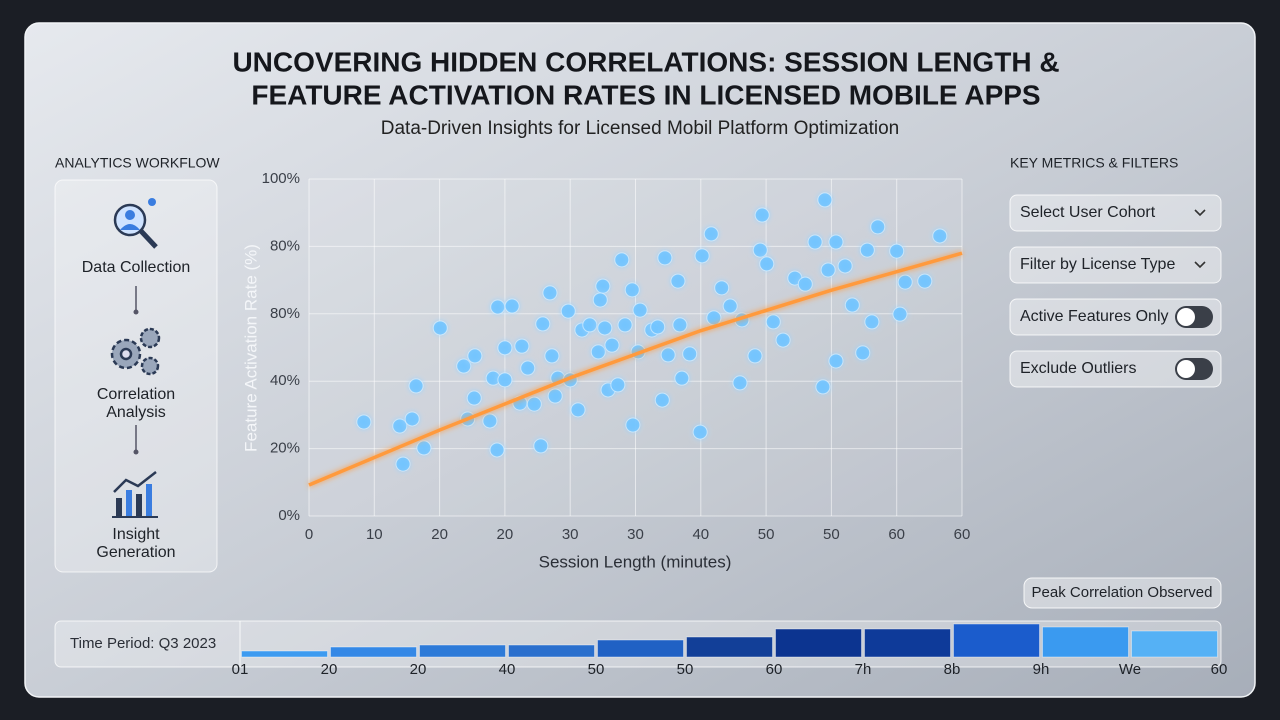 This screenshot has height=720, width=1280. Describe the element at coordinates (136, 394) in the screenshot. I see `step-label: Correlation` at that location.